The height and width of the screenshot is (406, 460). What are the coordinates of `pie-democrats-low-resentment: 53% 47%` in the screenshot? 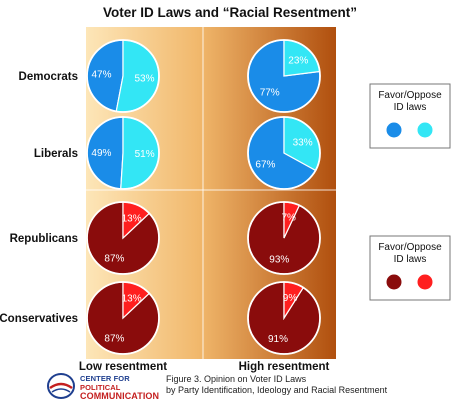 It's located at (123, 76).